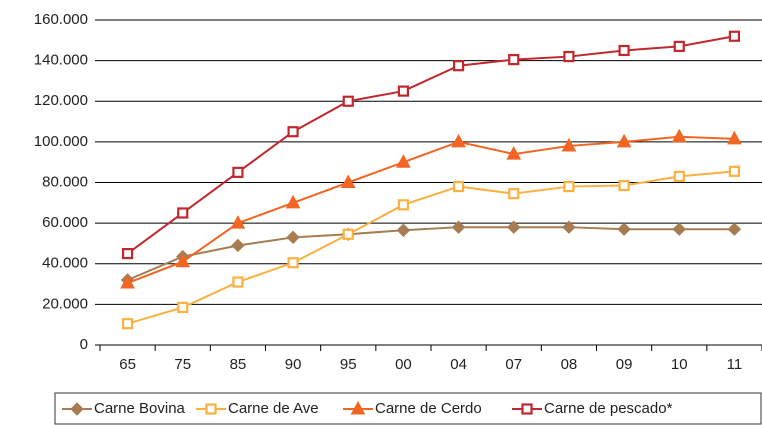 Image resolution: width=762 pixels, height=425 pixels. I want to click on x-tick-label: 04, so click(458, 364).